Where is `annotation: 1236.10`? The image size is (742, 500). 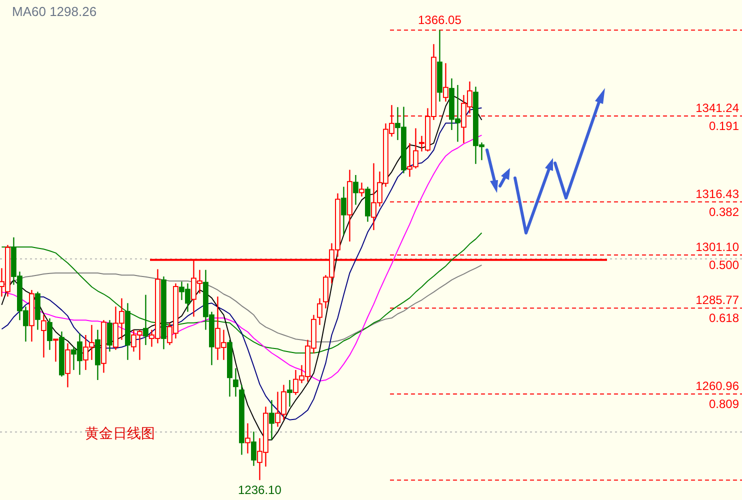 annotation: 1236.10 is located at coordinates (260, 490).